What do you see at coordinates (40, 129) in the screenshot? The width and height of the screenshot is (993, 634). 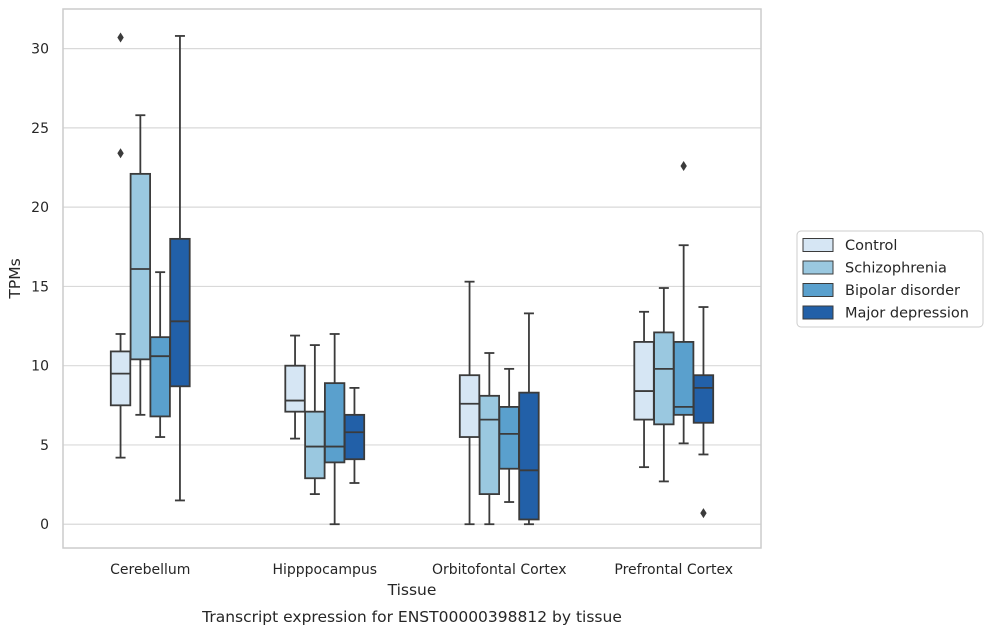 I see `y-tick-label: 25` at bounding box center [40, 129].